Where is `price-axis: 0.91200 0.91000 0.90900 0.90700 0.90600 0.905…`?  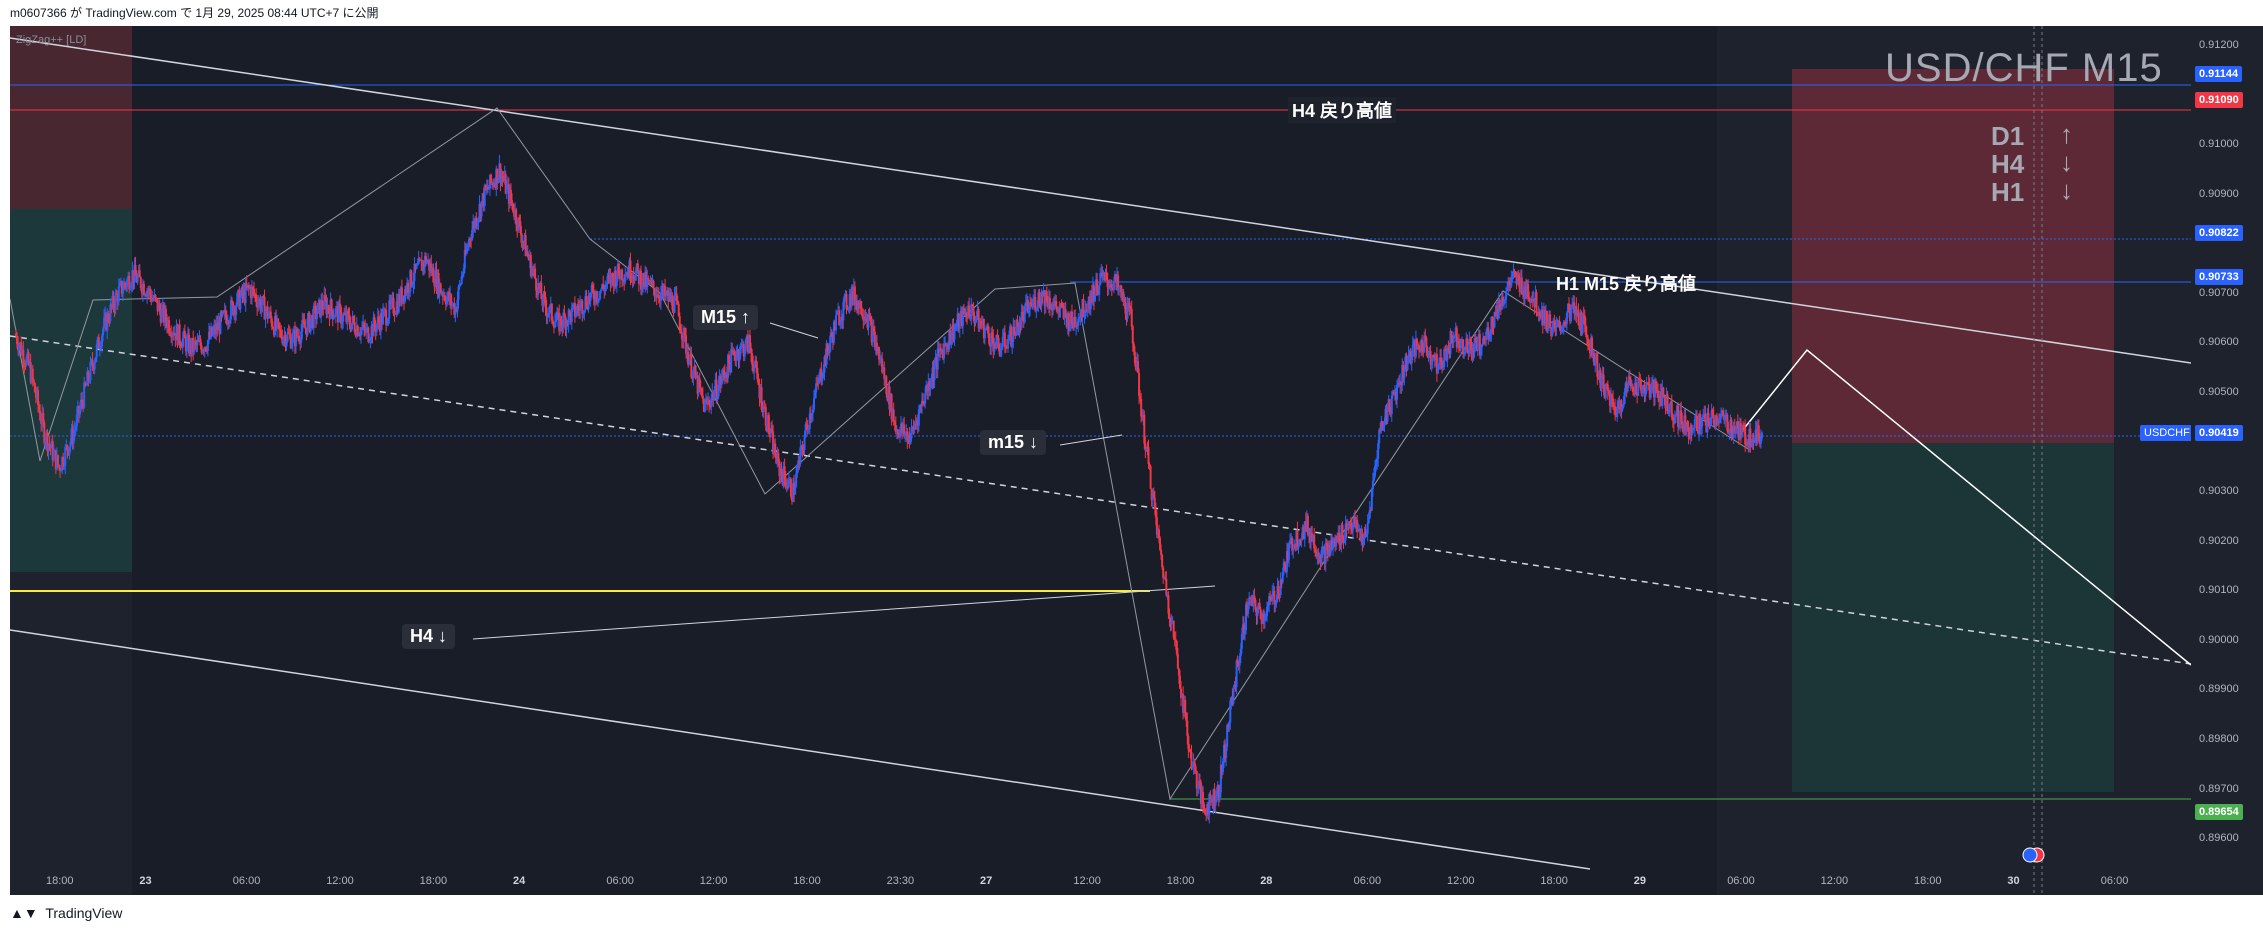 price-axis: 0.91200 0.91000 0.90900 0.90700 0.90600 0.905… is located at coordinates (2227, 460).